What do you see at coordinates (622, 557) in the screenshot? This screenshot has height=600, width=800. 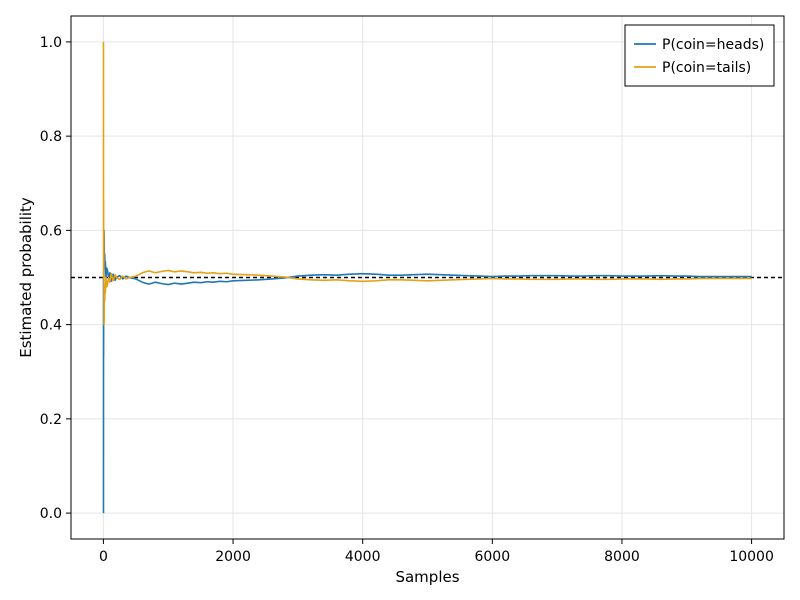 I see `x-tick-label: 8000` at bounding box center [622, 557].